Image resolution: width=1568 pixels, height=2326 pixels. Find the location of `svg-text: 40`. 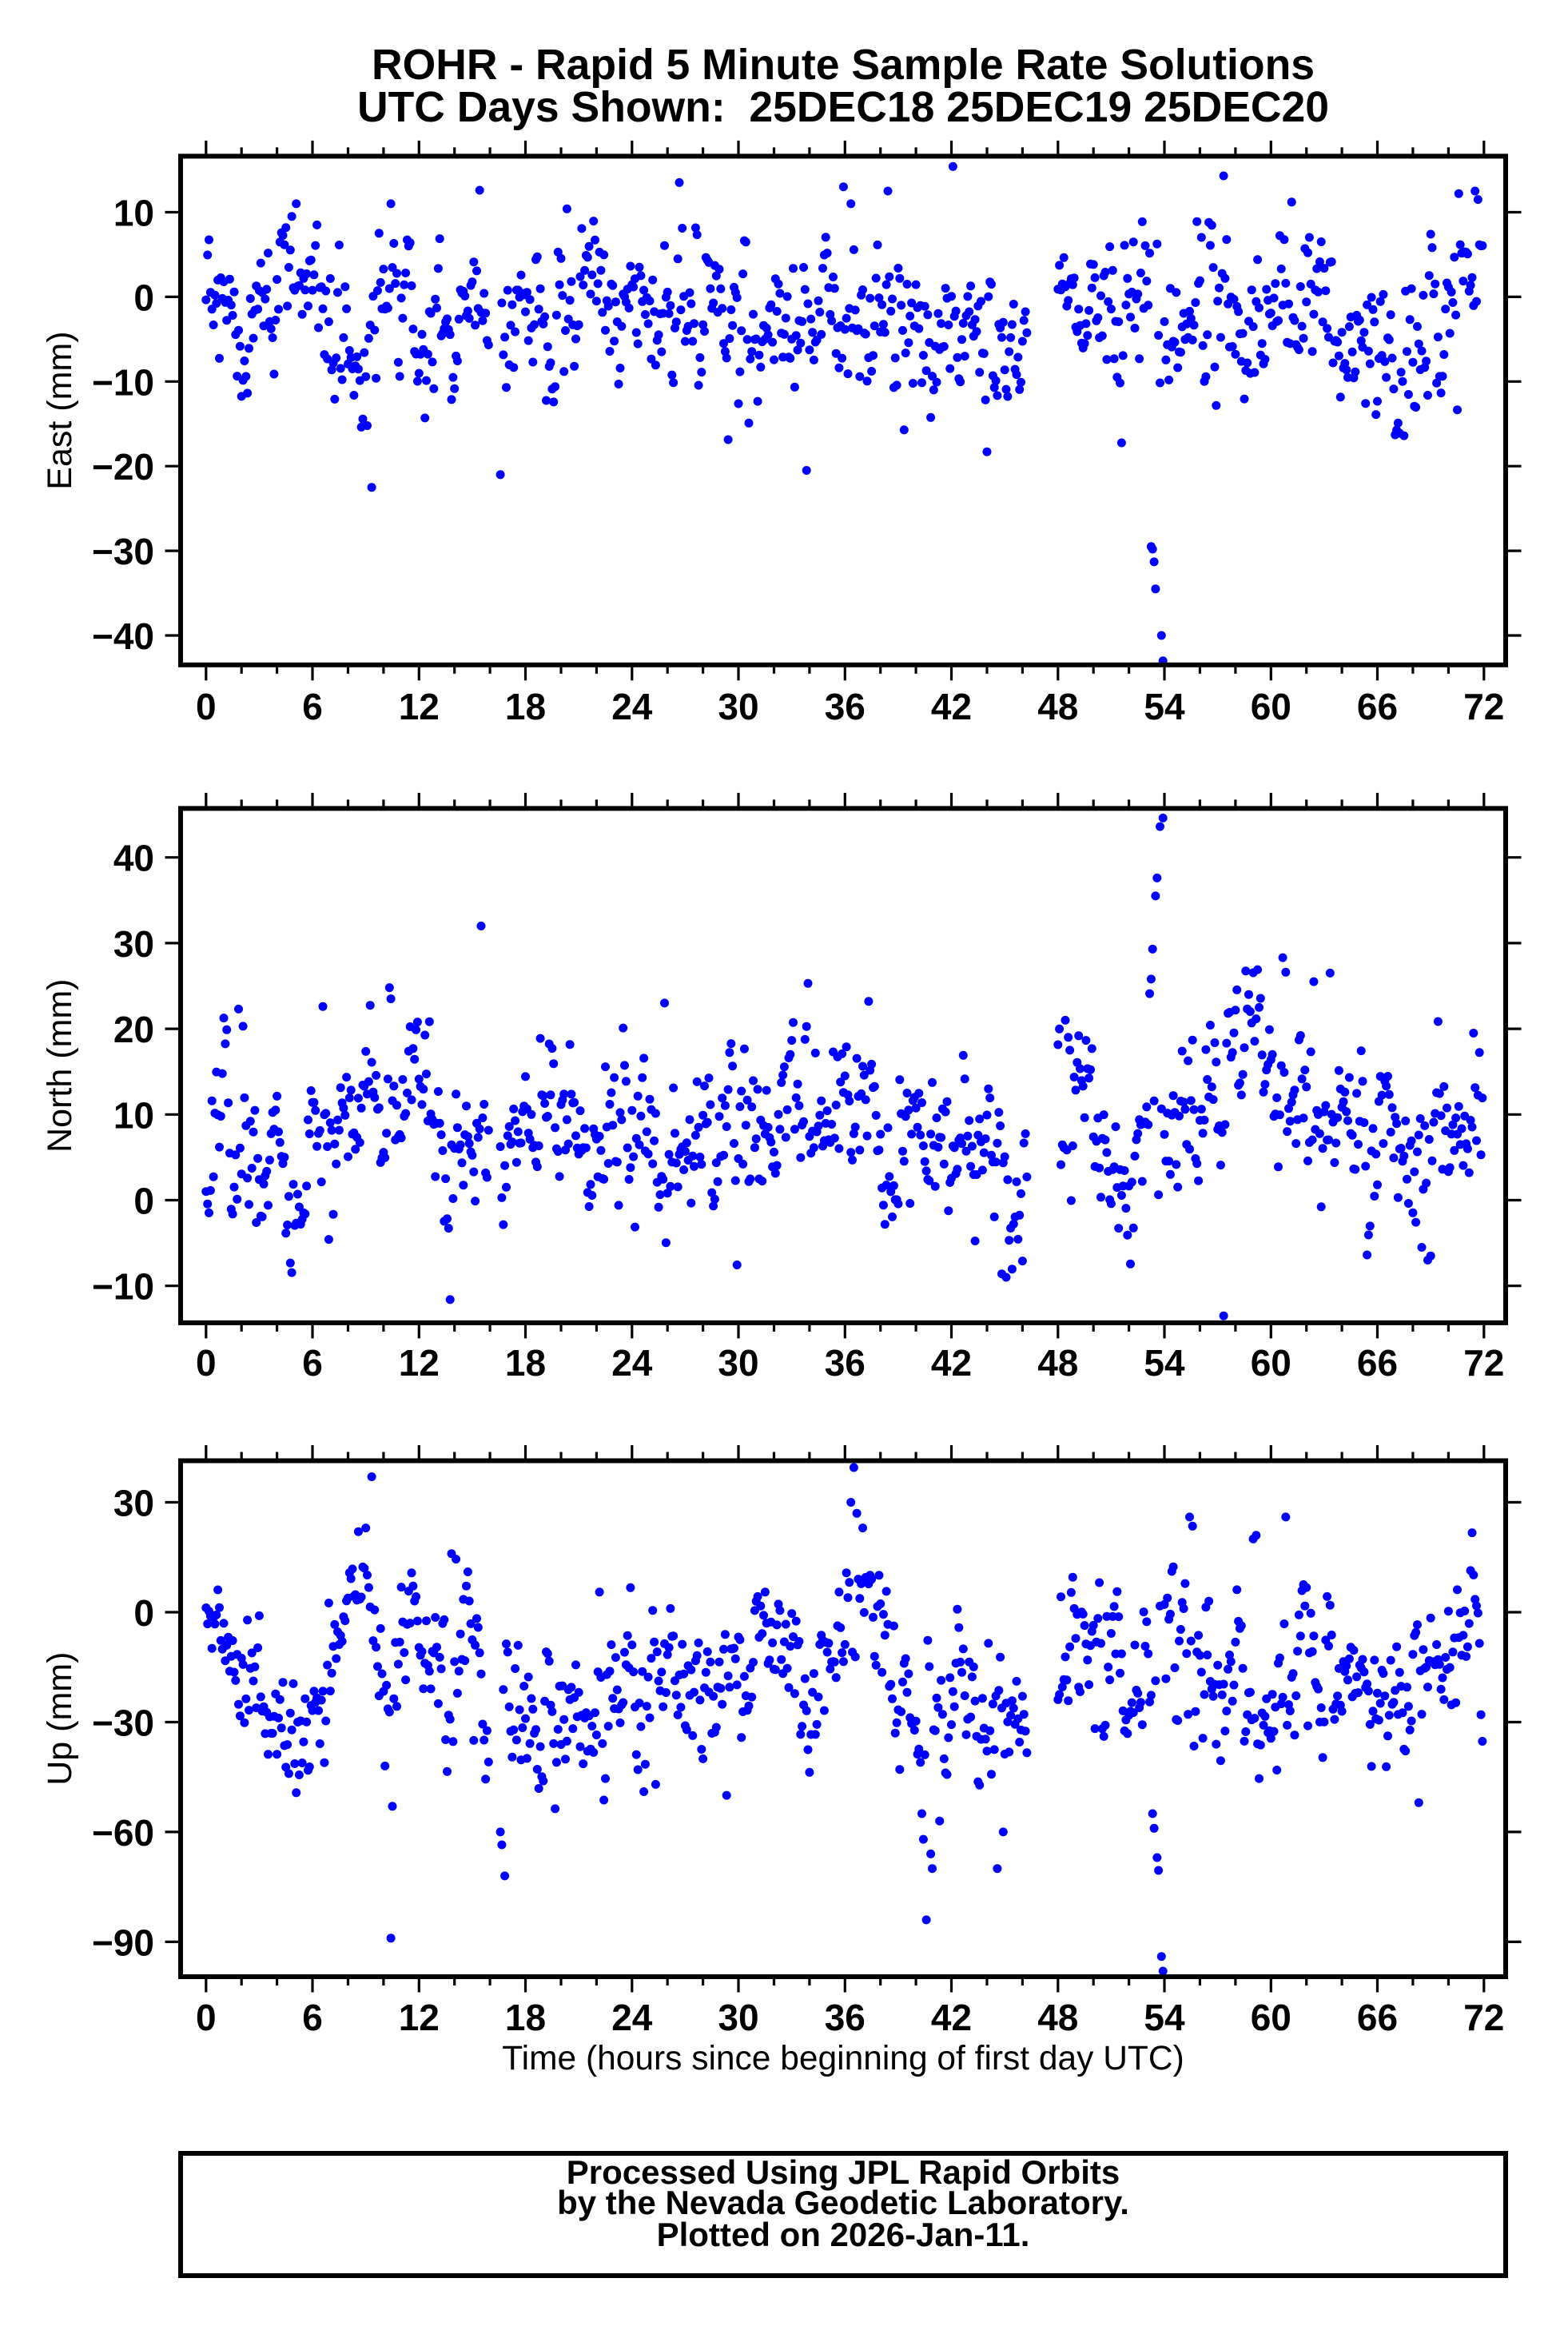

svg-text: 40 is located at coordinates (133, 859).